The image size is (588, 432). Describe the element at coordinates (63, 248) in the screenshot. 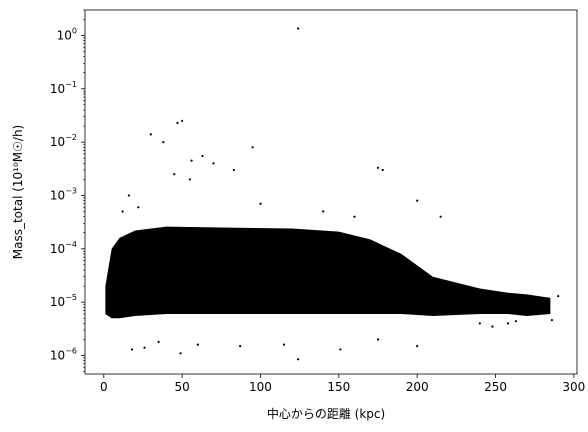

I see `y-tick-label: 10⁻⁴` at that location.